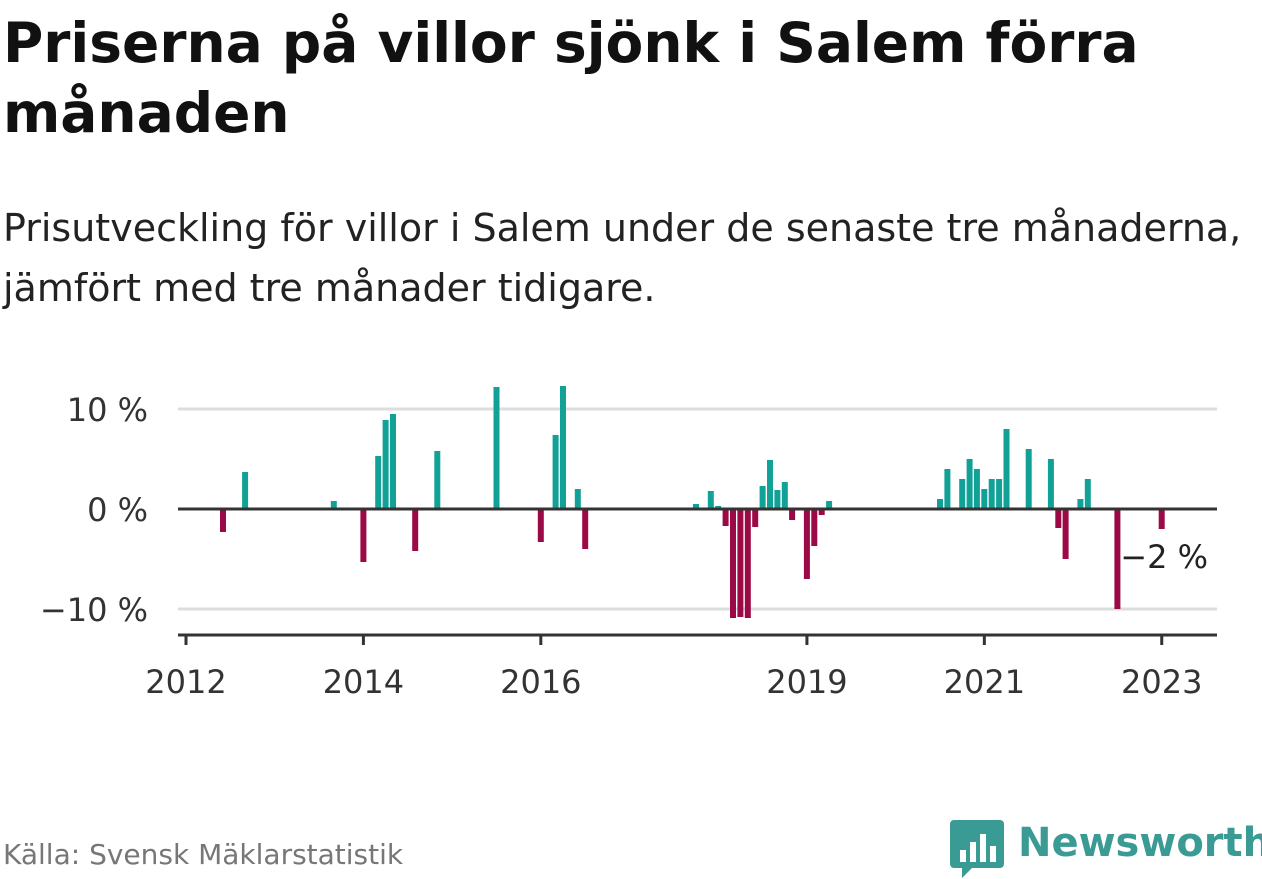 Image resolution: width=1262 pixels, height=879 pixels. What do you see at coordinates (540, 681) in the screenshot?
I see `x-tick-label: 2016` at bounding box center [540, 681].